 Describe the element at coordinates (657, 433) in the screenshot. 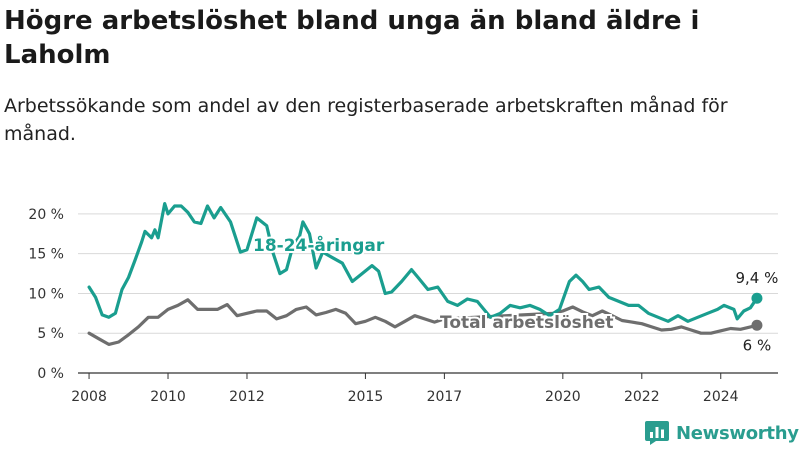

I see `newsworthy-bar-chart-icon` at that location.